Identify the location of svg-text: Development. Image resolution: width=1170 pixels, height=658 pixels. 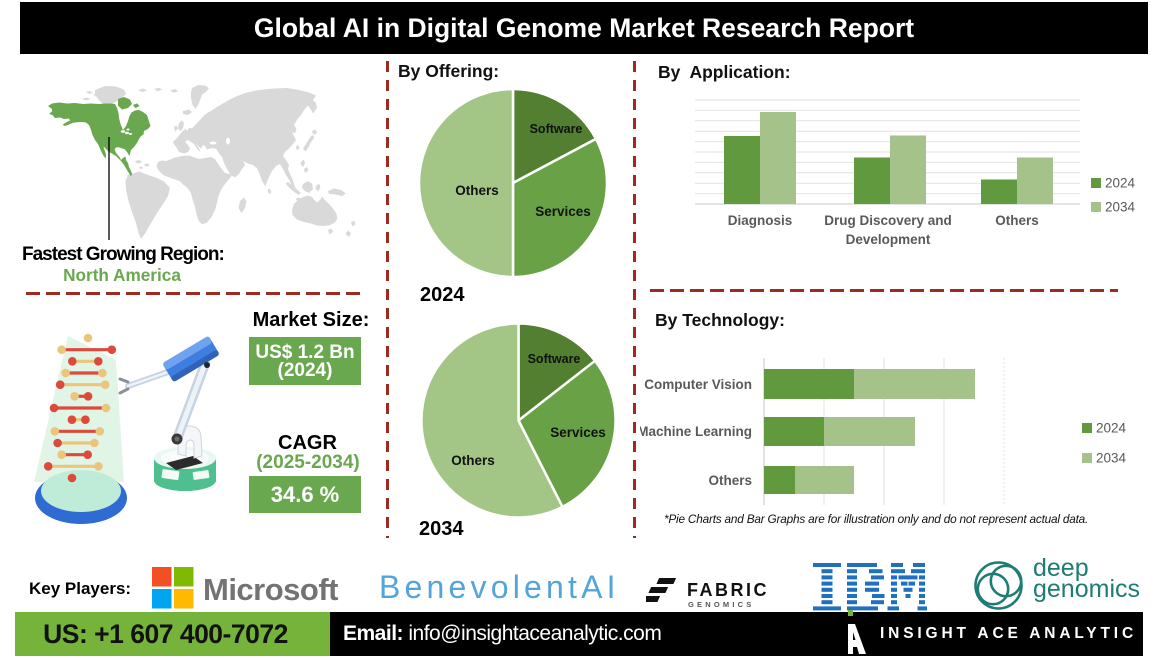
(888, 239).